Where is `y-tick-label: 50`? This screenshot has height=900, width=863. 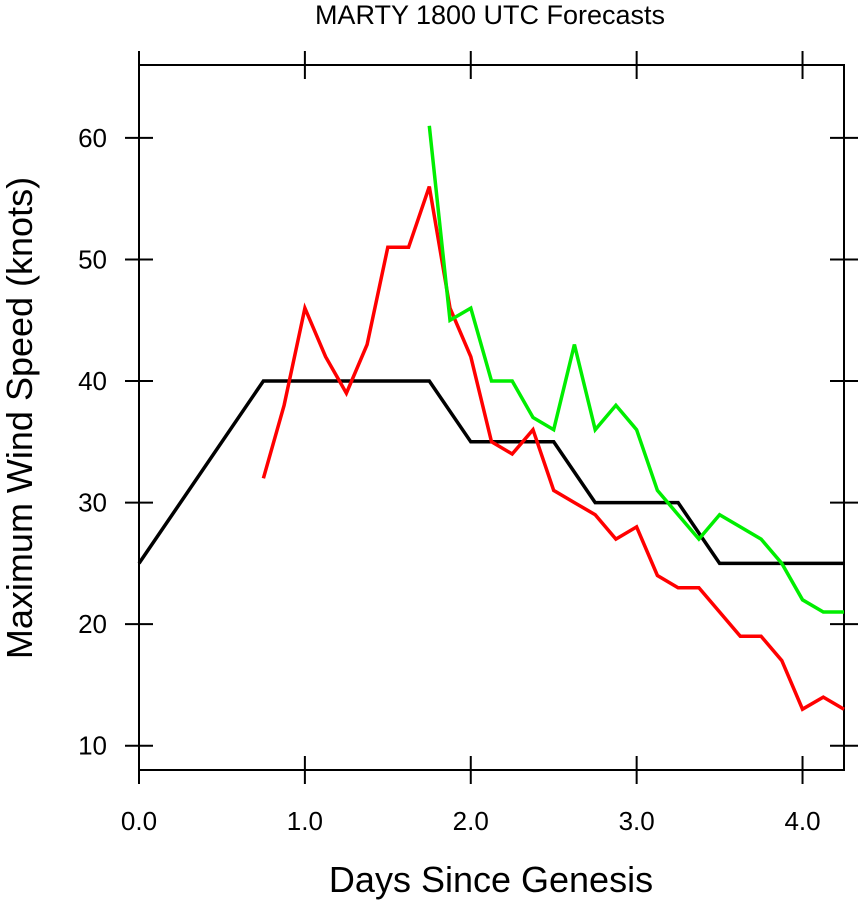 y-tick-label: 50 is located at coordinates (92, 259).